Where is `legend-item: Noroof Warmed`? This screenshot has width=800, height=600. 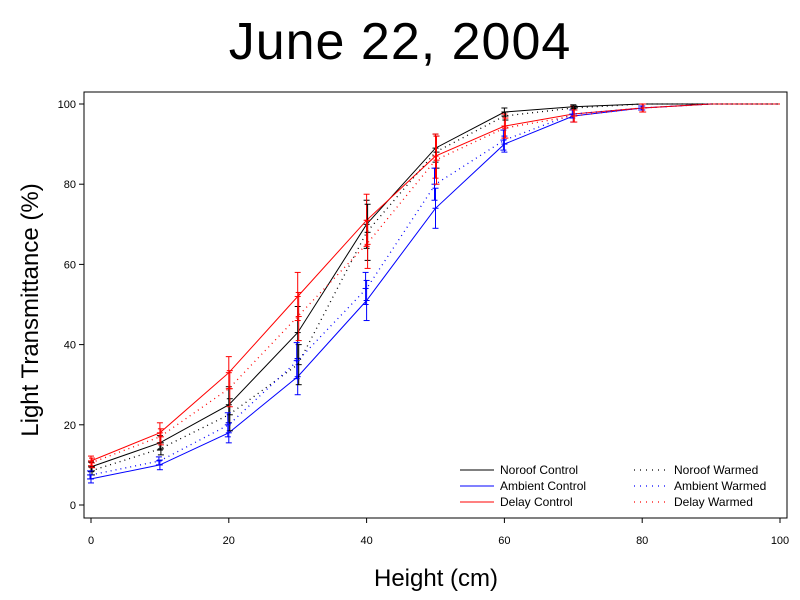
legend-item: Noroof Warmed is located at coordinates (696, 470).